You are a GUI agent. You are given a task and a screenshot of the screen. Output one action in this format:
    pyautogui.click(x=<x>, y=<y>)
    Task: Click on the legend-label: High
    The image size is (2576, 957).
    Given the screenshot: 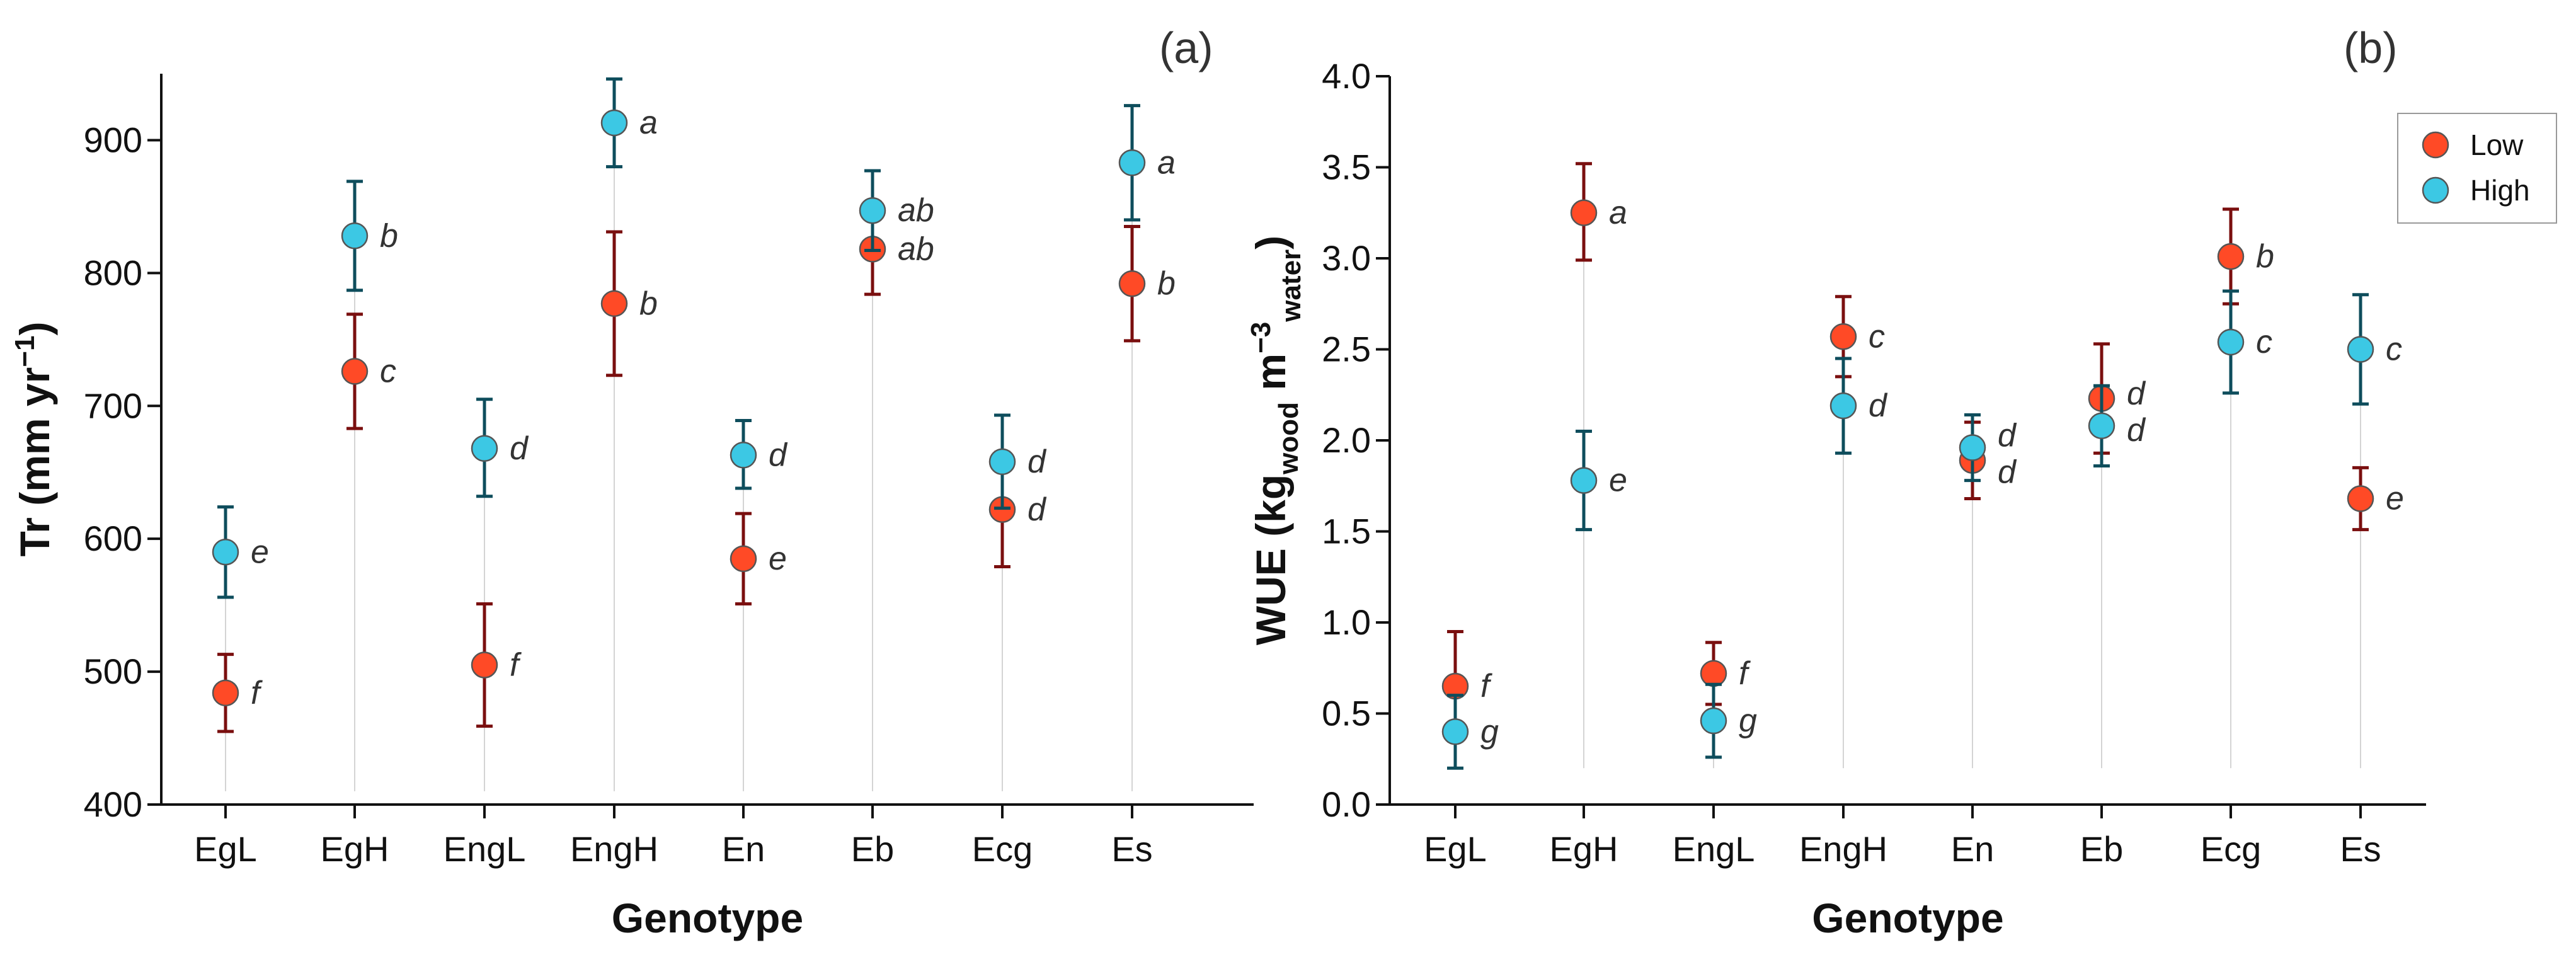 What is the action you would take?
    pyautogui.click(x=2500, y=190)
    